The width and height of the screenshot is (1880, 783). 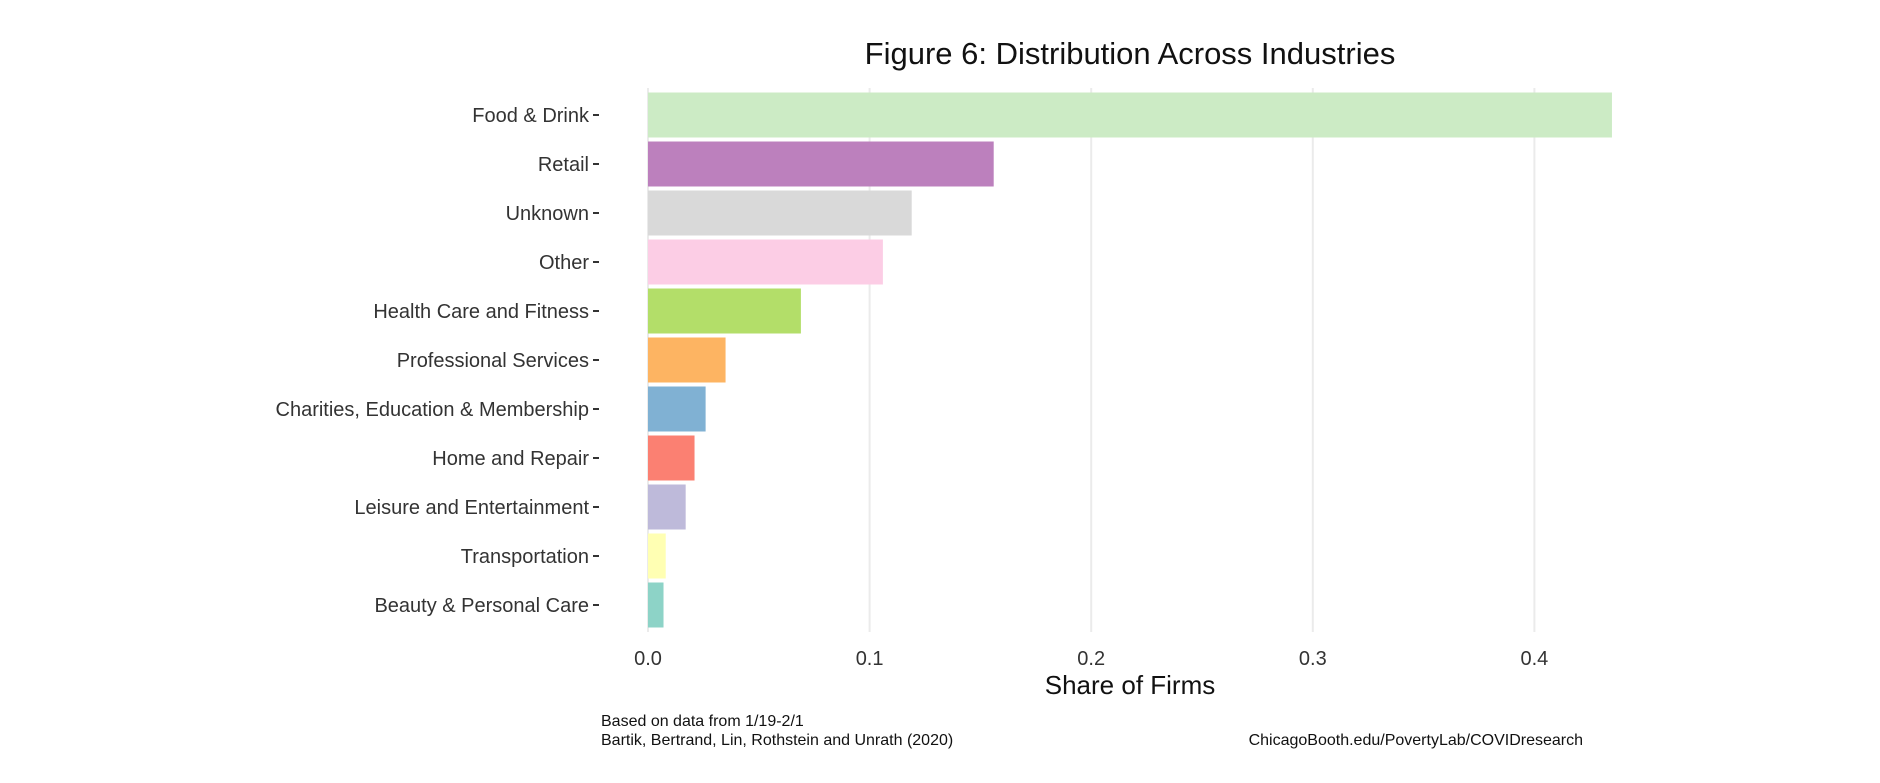 What do you see at coordinates (471, 508) in the screenshot?
I see `category-label: Leisure and Entertainment` at bounding box center [471, 508].